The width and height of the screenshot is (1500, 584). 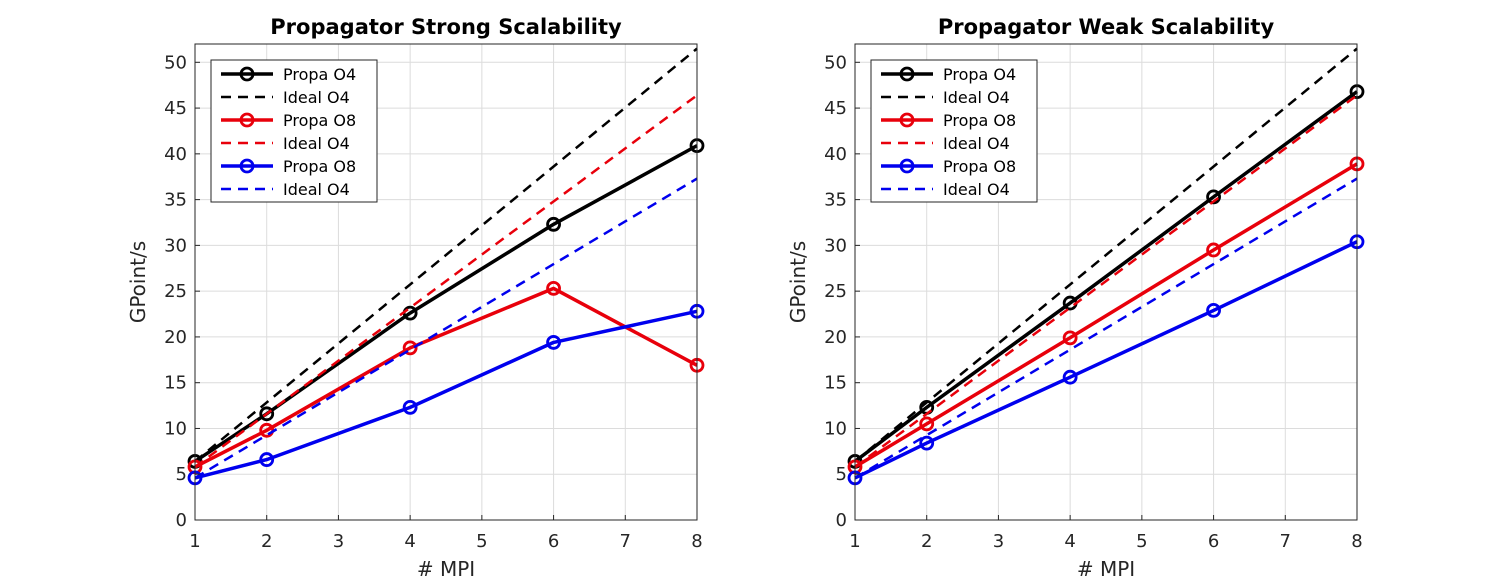 I want to click on chart-title: Propagator Strong Scalability, so click(x=446, y=27).